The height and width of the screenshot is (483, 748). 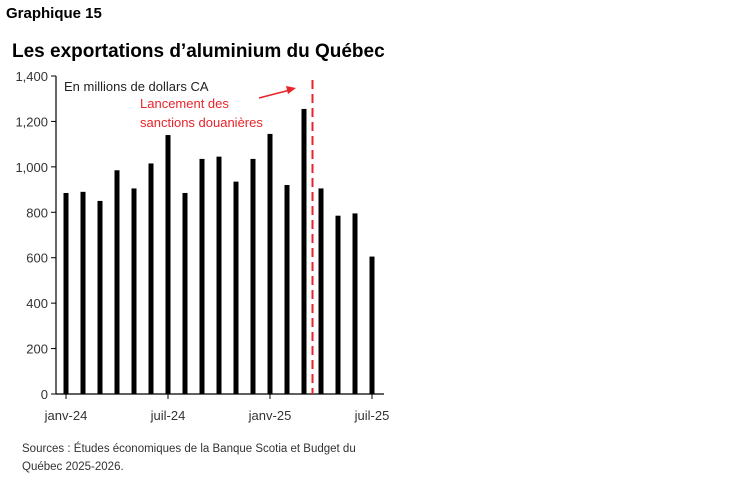 What do you see at coordinates (36, 235) in the screenshot?
I see `y-axis: 0 200 400 600 800 1,000 1,200 1,400` at bounding box center [36, 235].